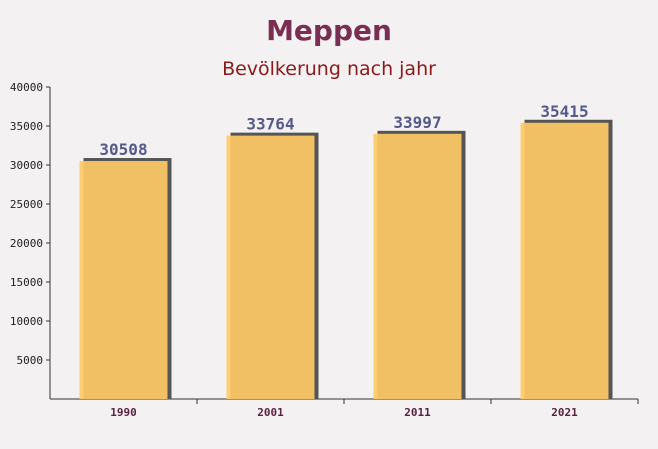  What do you see at coordinates (26, 126) in the screenshot?
I see `y-tick-label: 35000` at bounding box center [26, 126].